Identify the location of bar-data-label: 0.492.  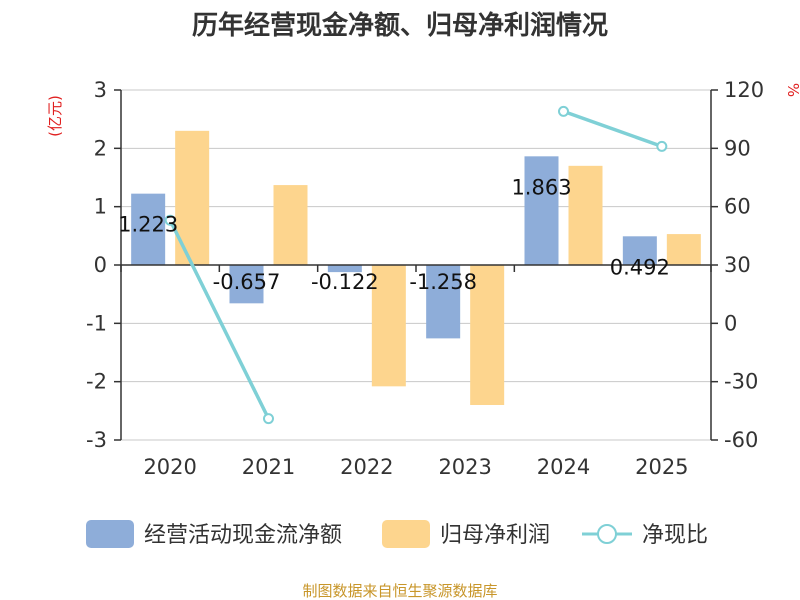
(640, 267).